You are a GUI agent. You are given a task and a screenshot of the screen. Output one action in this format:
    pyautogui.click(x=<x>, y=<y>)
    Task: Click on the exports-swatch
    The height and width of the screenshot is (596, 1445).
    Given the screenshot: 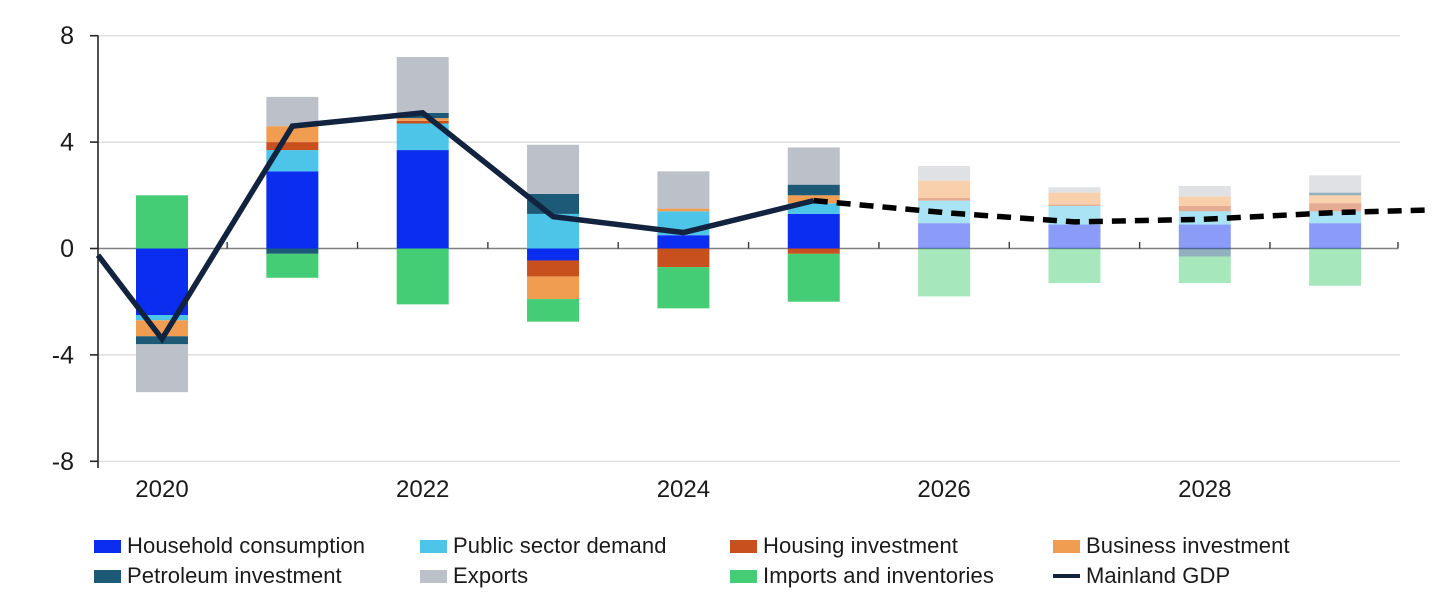 What is the action you would take?
    pyautogui.click(x=433, y=576)
    